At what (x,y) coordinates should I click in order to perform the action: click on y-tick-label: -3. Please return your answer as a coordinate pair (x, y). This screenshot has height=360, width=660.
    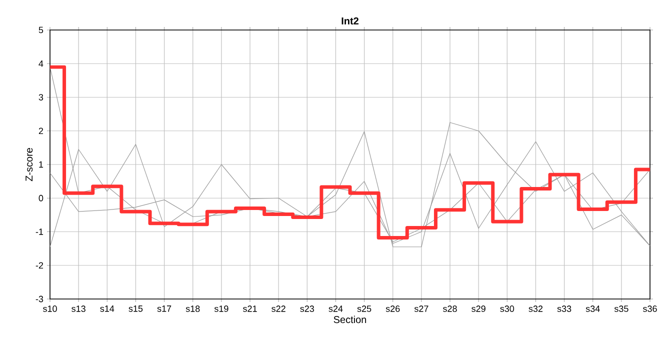
    Looking at the image, I should click on (40, 299).